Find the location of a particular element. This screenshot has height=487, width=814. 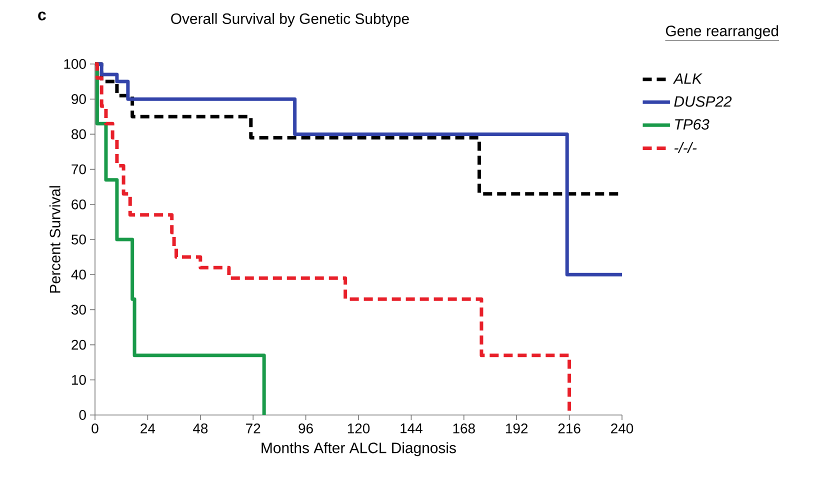

y-tick-label: 10 is located at coordinates (79, 379).